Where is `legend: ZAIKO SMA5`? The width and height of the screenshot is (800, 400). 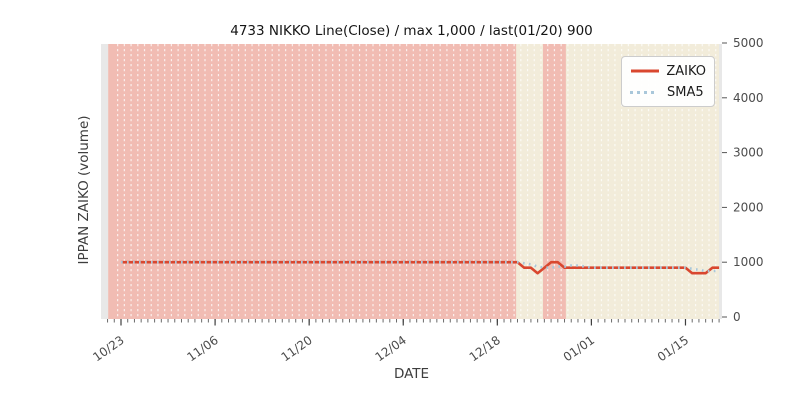
legend: ZAIKO SMA5 is located at coordinates (668, 81).